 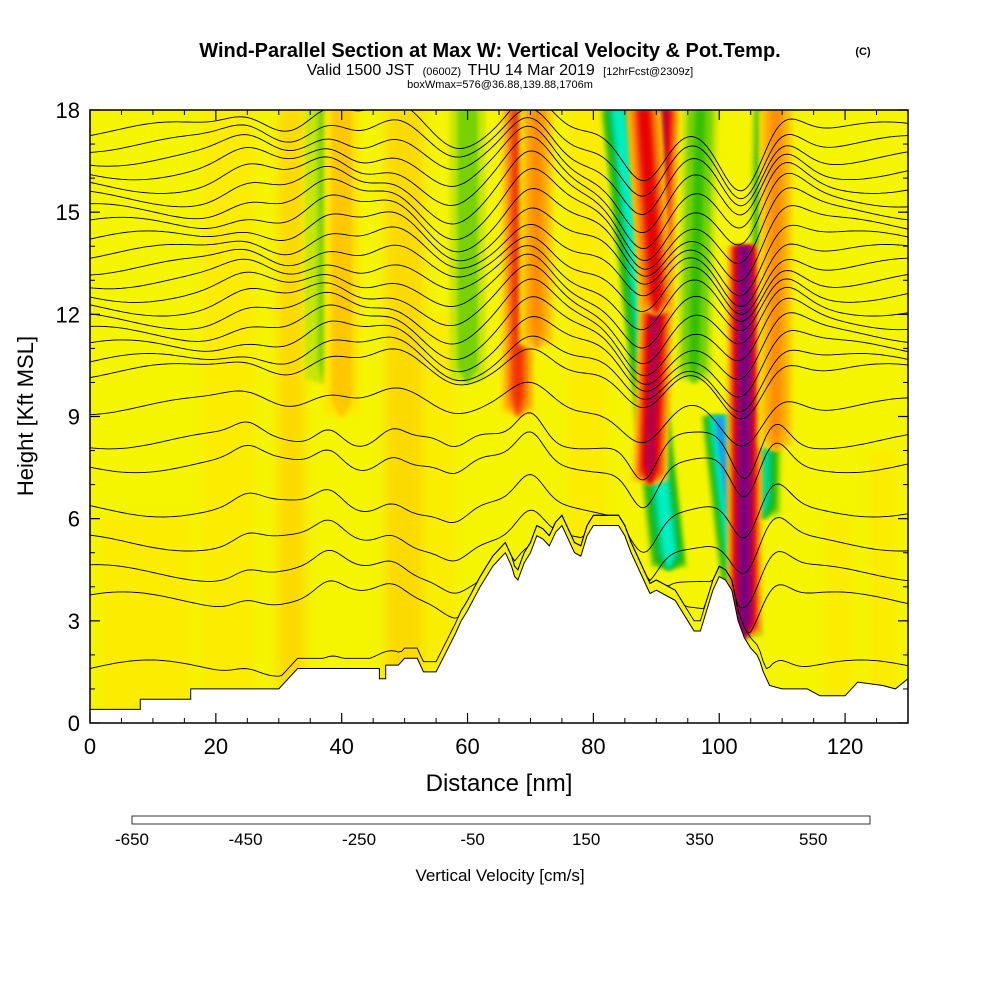 What do you see at coordinates (74, 519) in the screenshot?
I see `y-tick-label-2: 6` at bounding box center [74, 519].